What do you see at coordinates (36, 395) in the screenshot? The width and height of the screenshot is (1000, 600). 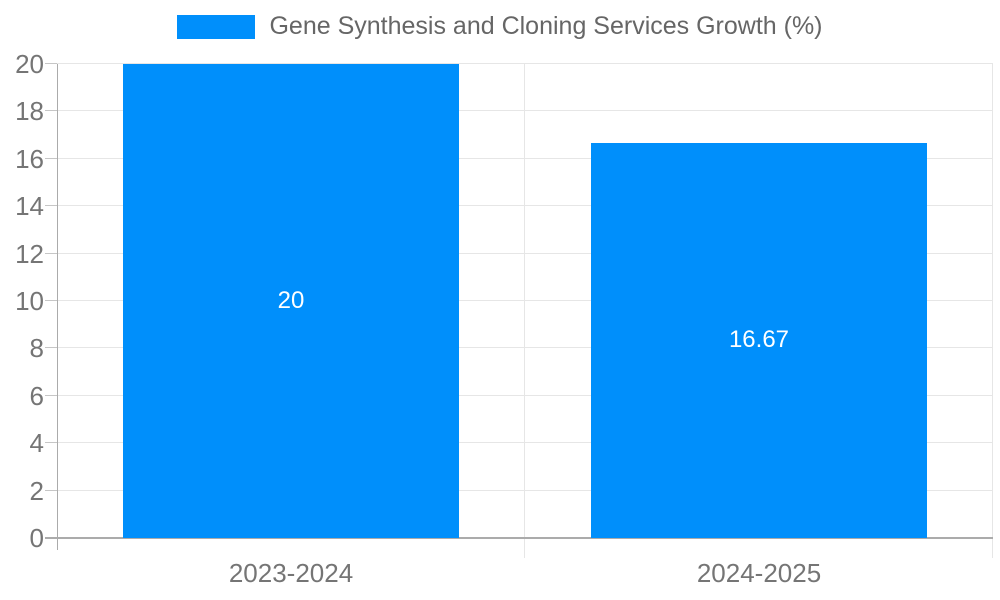 I see `y-tick-label: 6` at bounding box center [36, 395].